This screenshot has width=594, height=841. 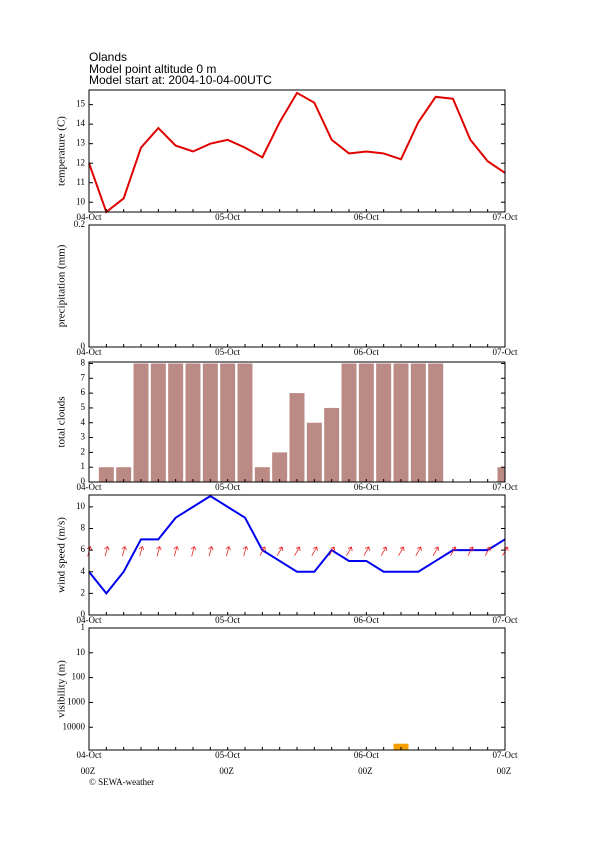 I want to click on y-axis-label: wind speed (m/s), so click(x=62, y=555).